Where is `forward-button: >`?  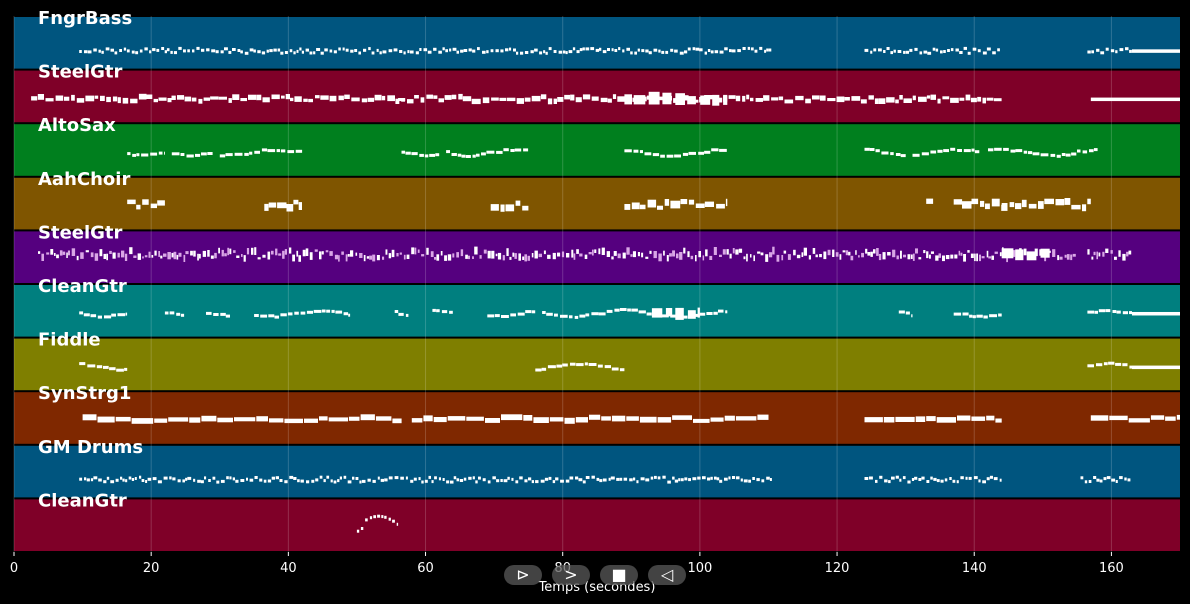 forward-button: > is located at coordinates (571, 575).